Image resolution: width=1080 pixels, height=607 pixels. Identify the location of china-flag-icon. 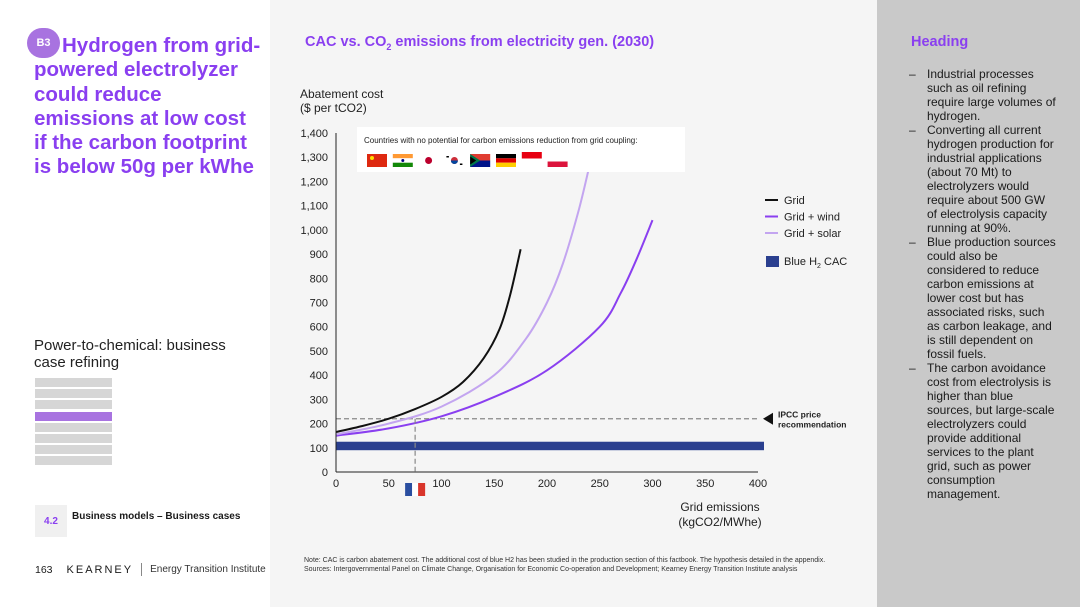
(377, 160).